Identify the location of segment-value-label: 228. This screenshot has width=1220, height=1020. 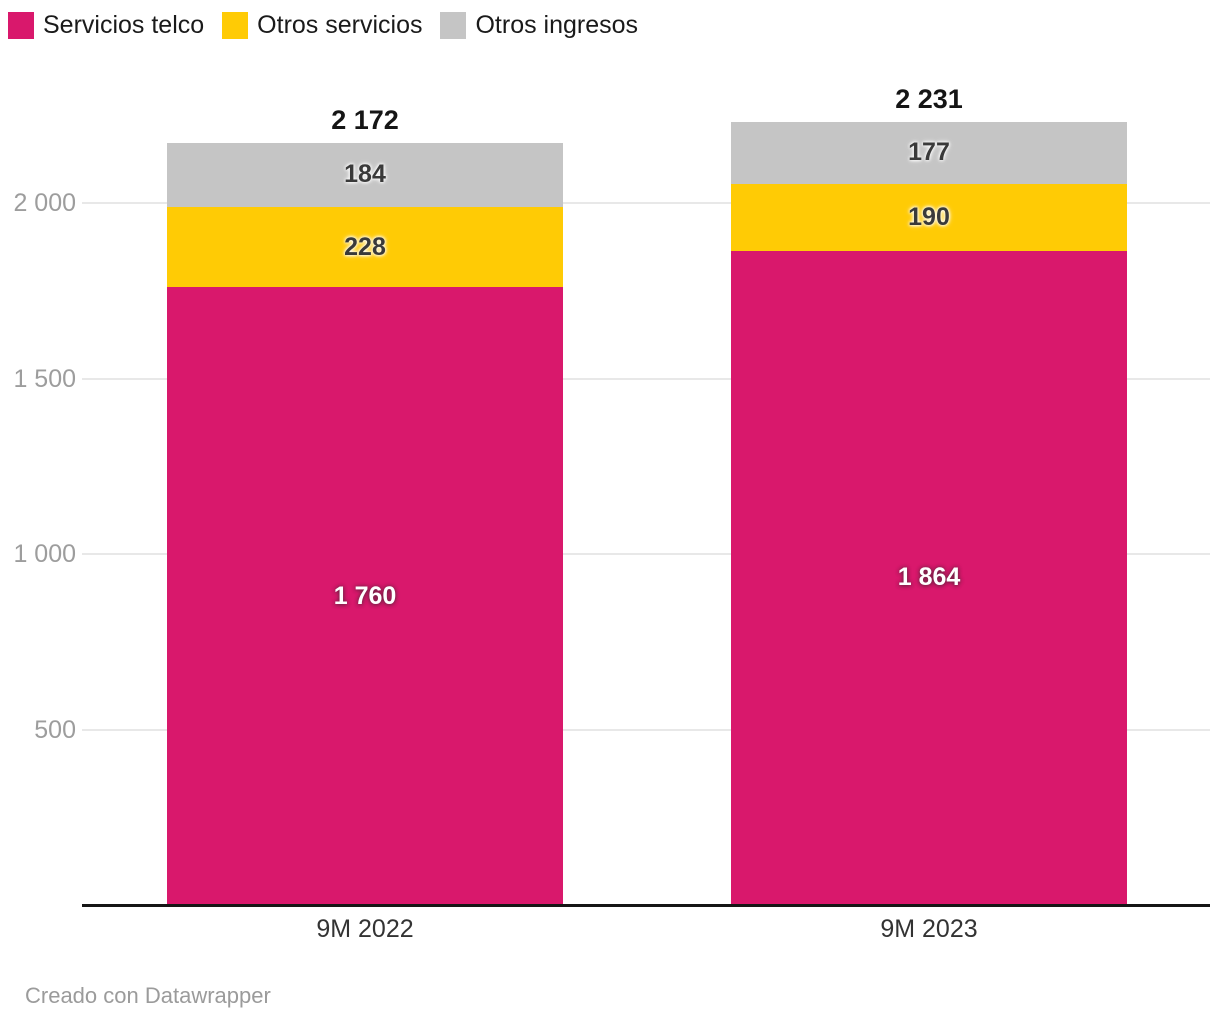
(365, 246).